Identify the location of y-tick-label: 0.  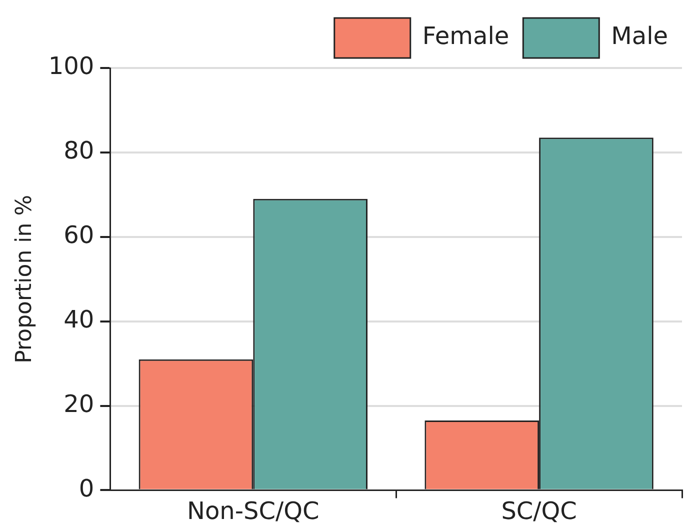
(86, 488).